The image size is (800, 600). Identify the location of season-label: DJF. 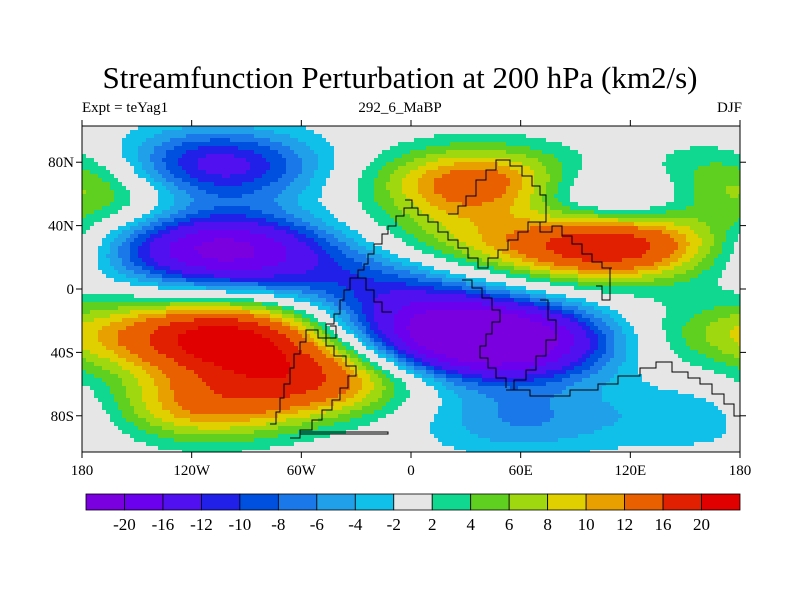
(729, 108).